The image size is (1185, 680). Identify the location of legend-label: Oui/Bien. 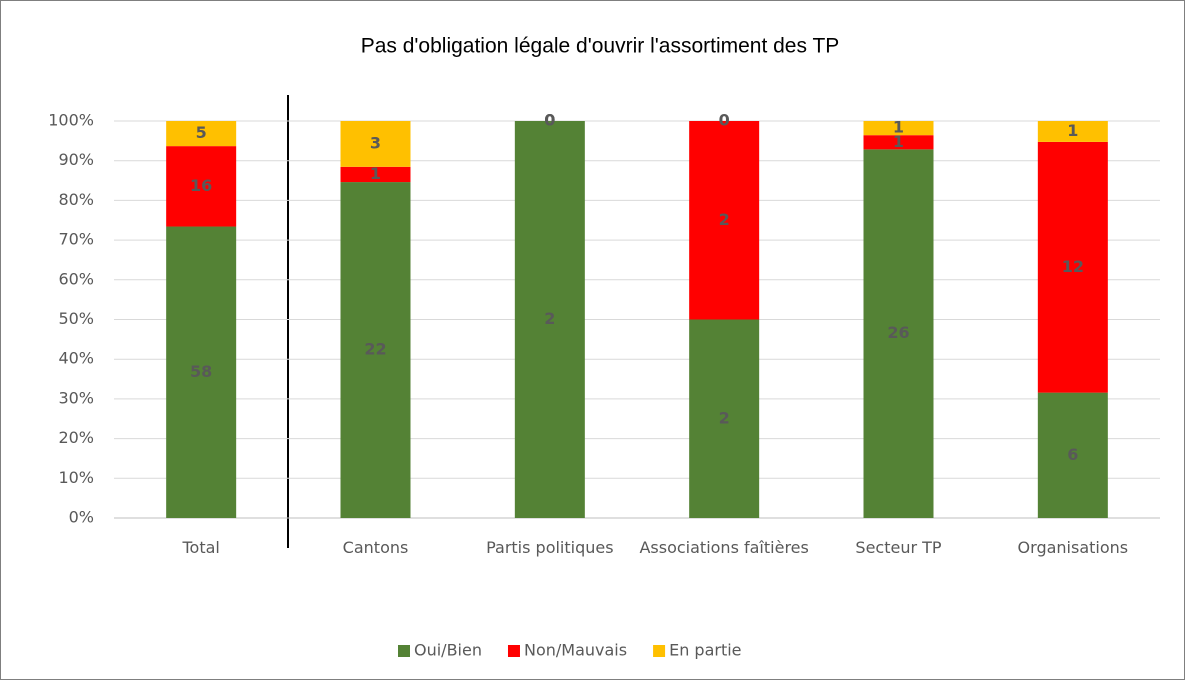
(448, 650).